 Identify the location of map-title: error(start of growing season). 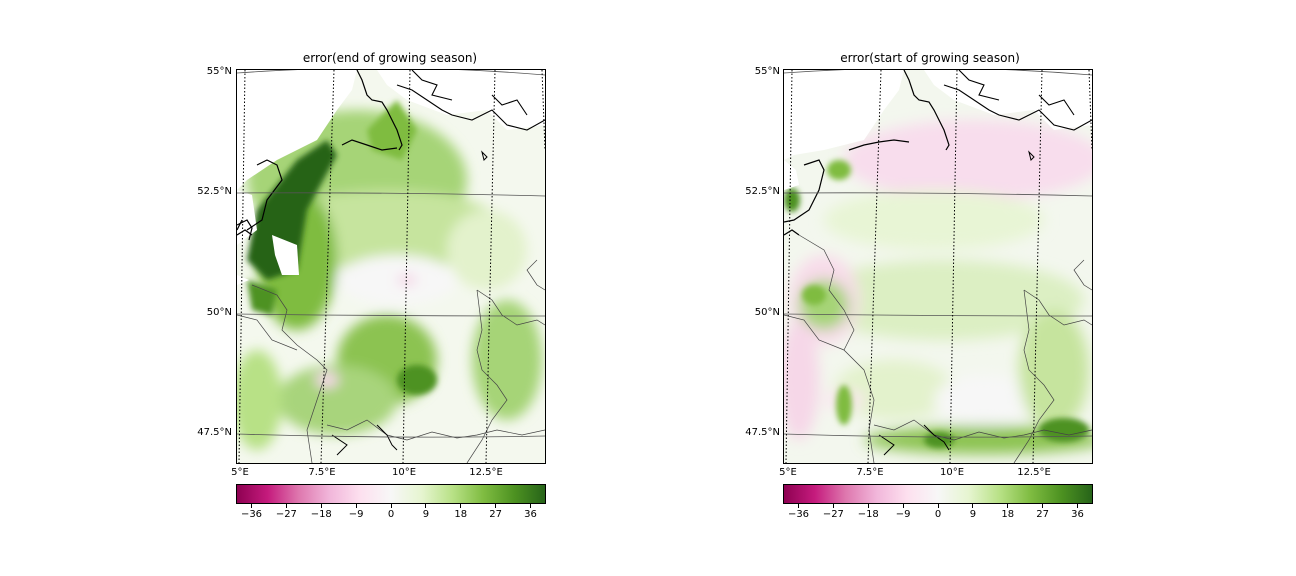
(930, 58).